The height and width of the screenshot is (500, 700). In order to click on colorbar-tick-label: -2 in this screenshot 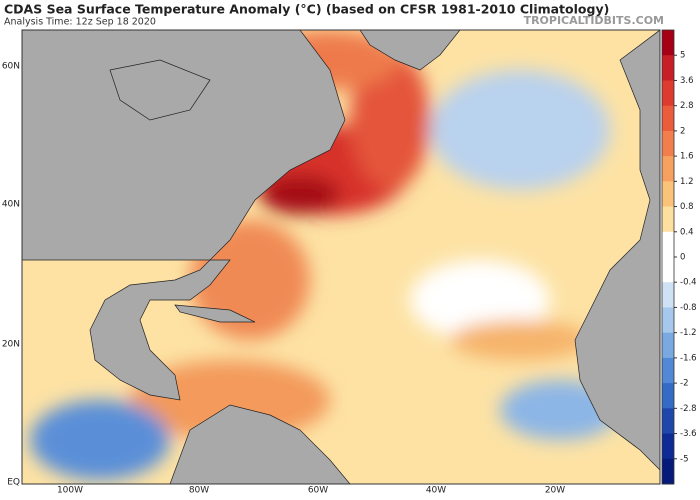, I will do `click(684, 384)`.